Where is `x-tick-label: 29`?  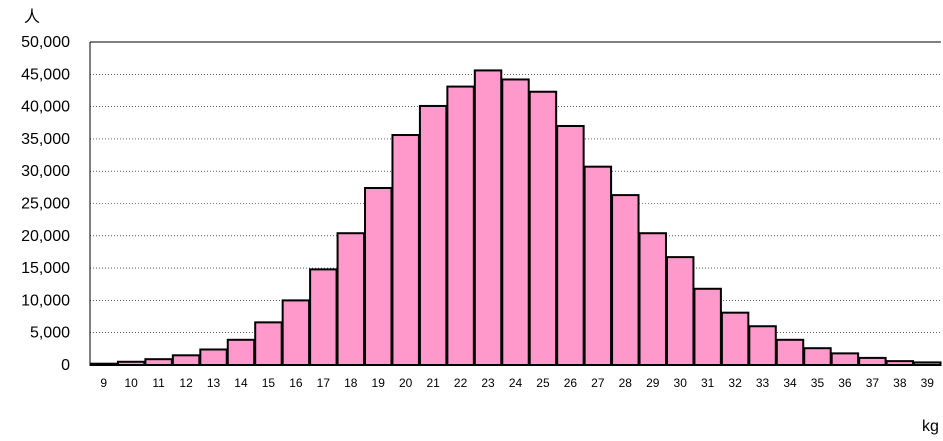 x-tick-label: 29 is located at coordinates (653, 383).